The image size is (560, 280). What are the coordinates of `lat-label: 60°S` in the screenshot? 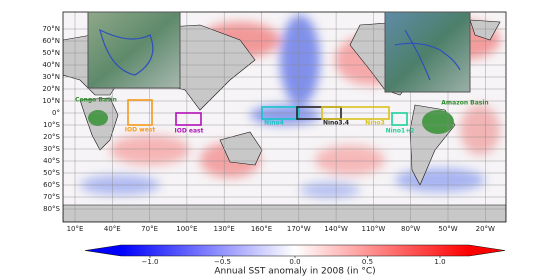 It's located at (51, 185).